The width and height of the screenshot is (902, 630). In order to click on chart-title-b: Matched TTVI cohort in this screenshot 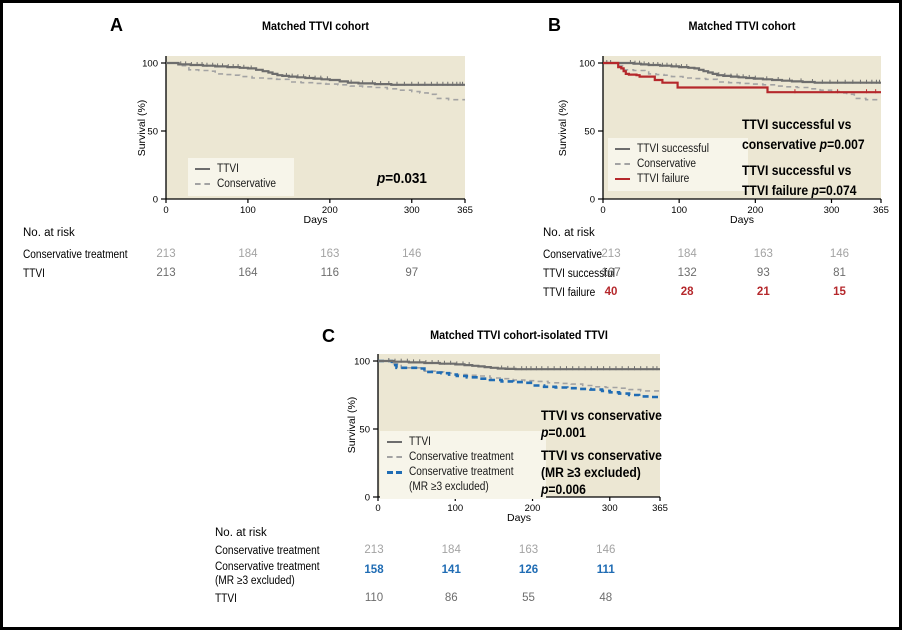, I will do `click(742, 27)`.